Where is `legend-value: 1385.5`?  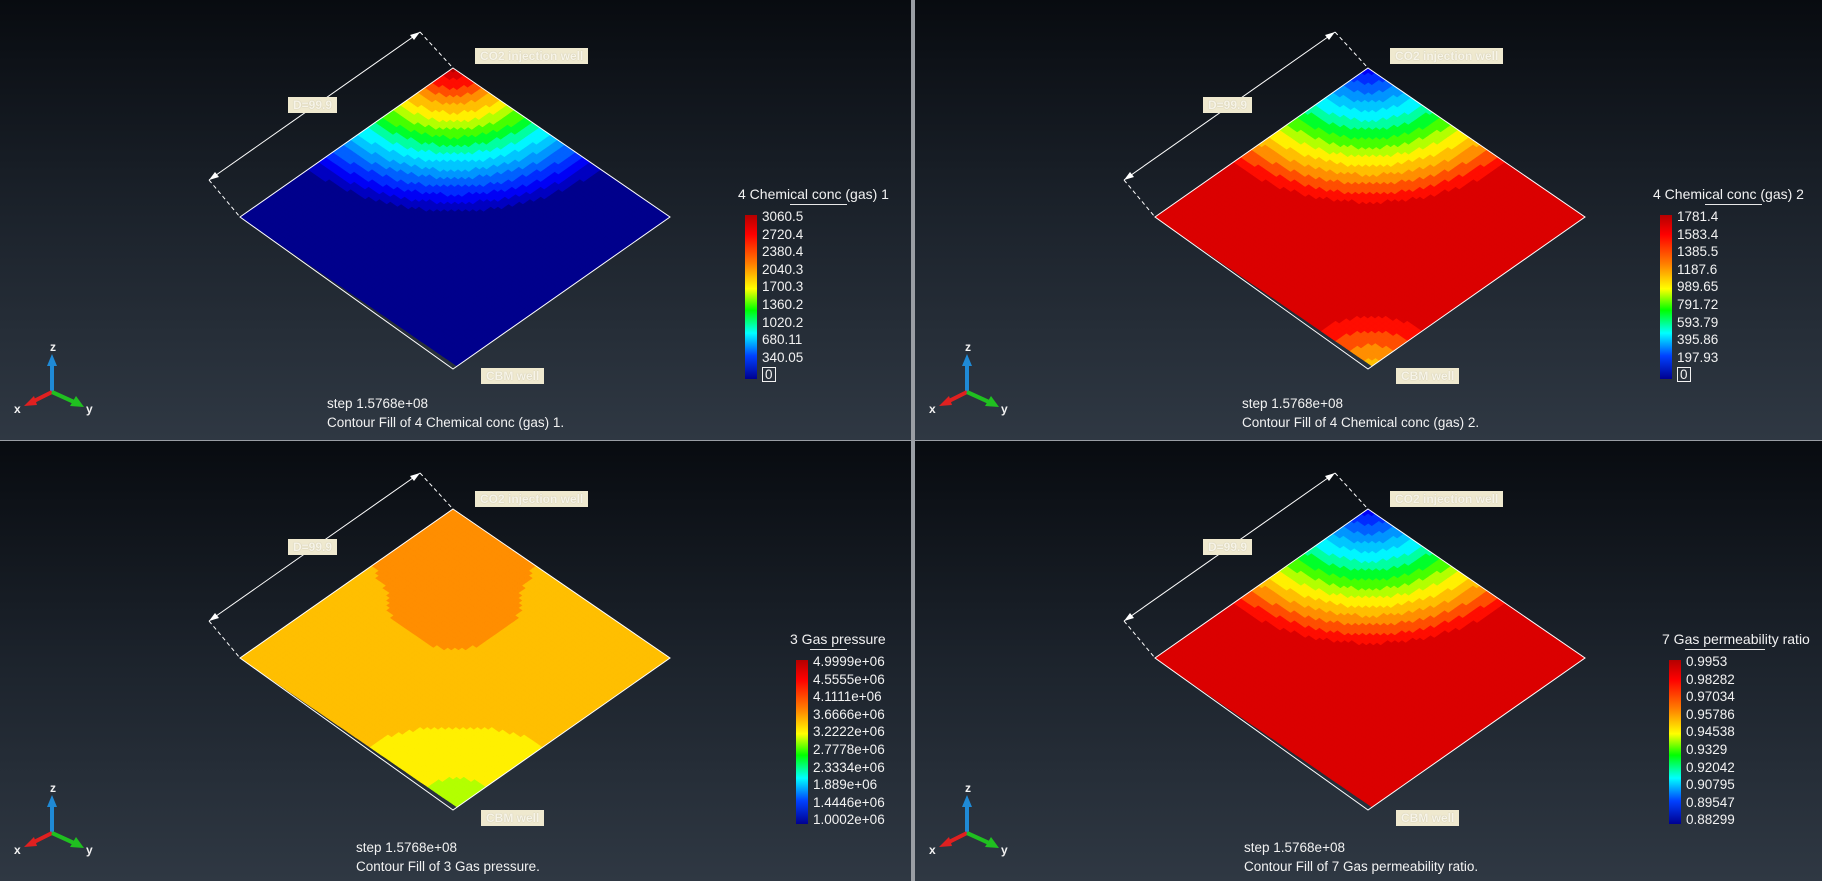
legend-value: 1385.5 is located at coordinates (1698, 252).